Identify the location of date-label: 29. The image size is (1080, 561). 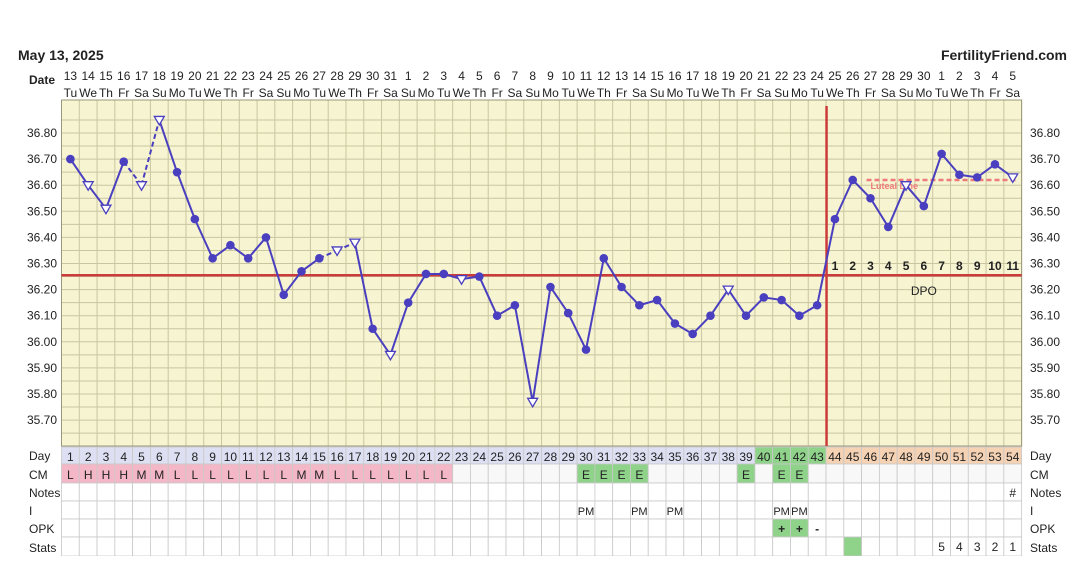
(906, 76).